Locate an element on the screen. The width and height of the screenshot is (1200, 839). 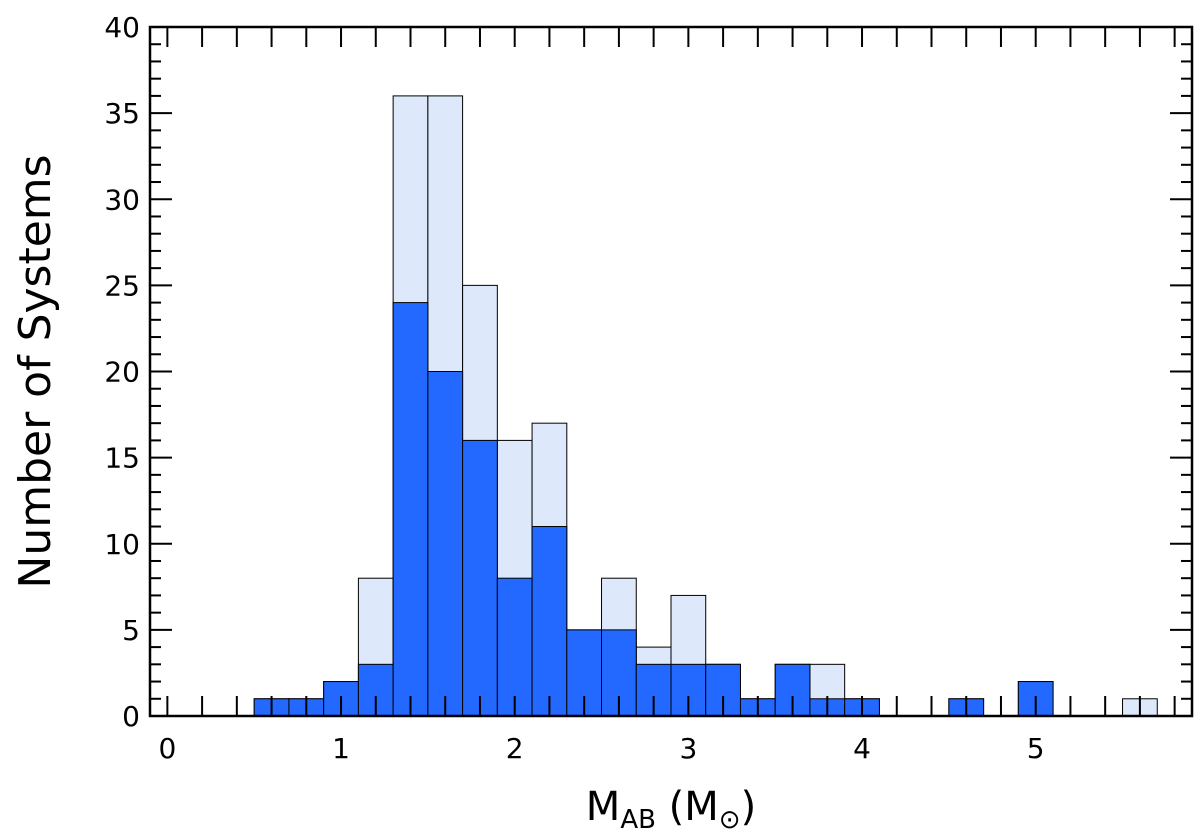
x-tick-label: 4 is located at coordinates (862, 748).